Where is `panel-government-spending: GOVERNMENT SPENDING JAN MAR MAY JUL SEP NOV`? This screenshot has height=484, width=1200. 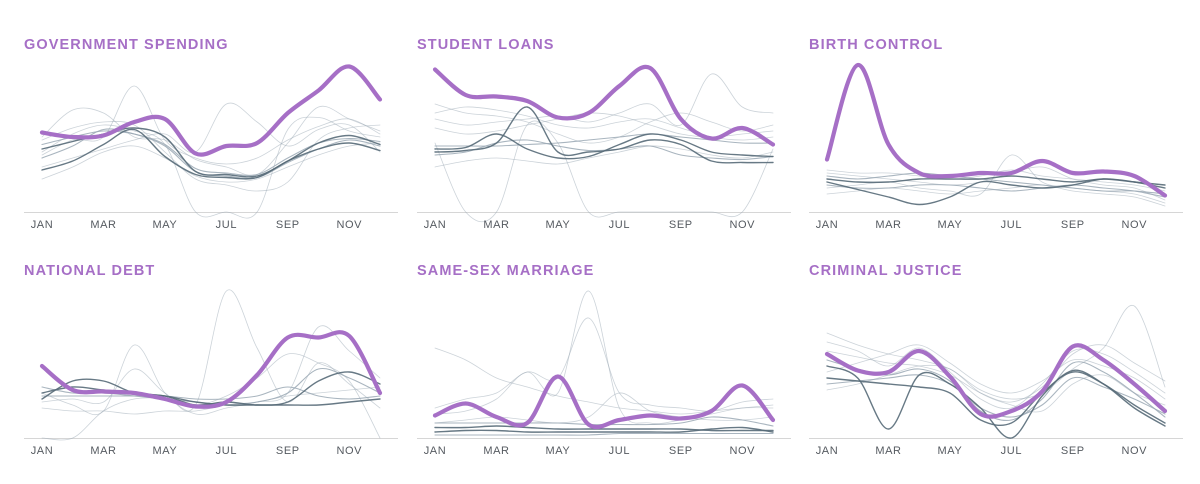
panel-government-spending: GOVERNMENT SPENDING JAN MAR MAY JUL SEP NOV is located at coordinates (214, 146).